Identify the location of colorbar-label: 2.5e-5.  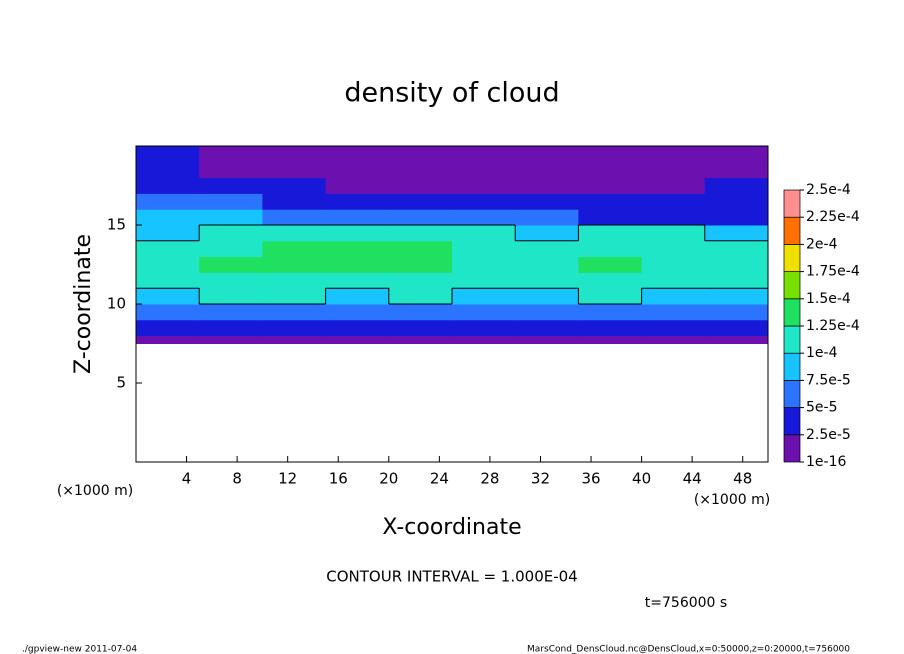
(828, 435).